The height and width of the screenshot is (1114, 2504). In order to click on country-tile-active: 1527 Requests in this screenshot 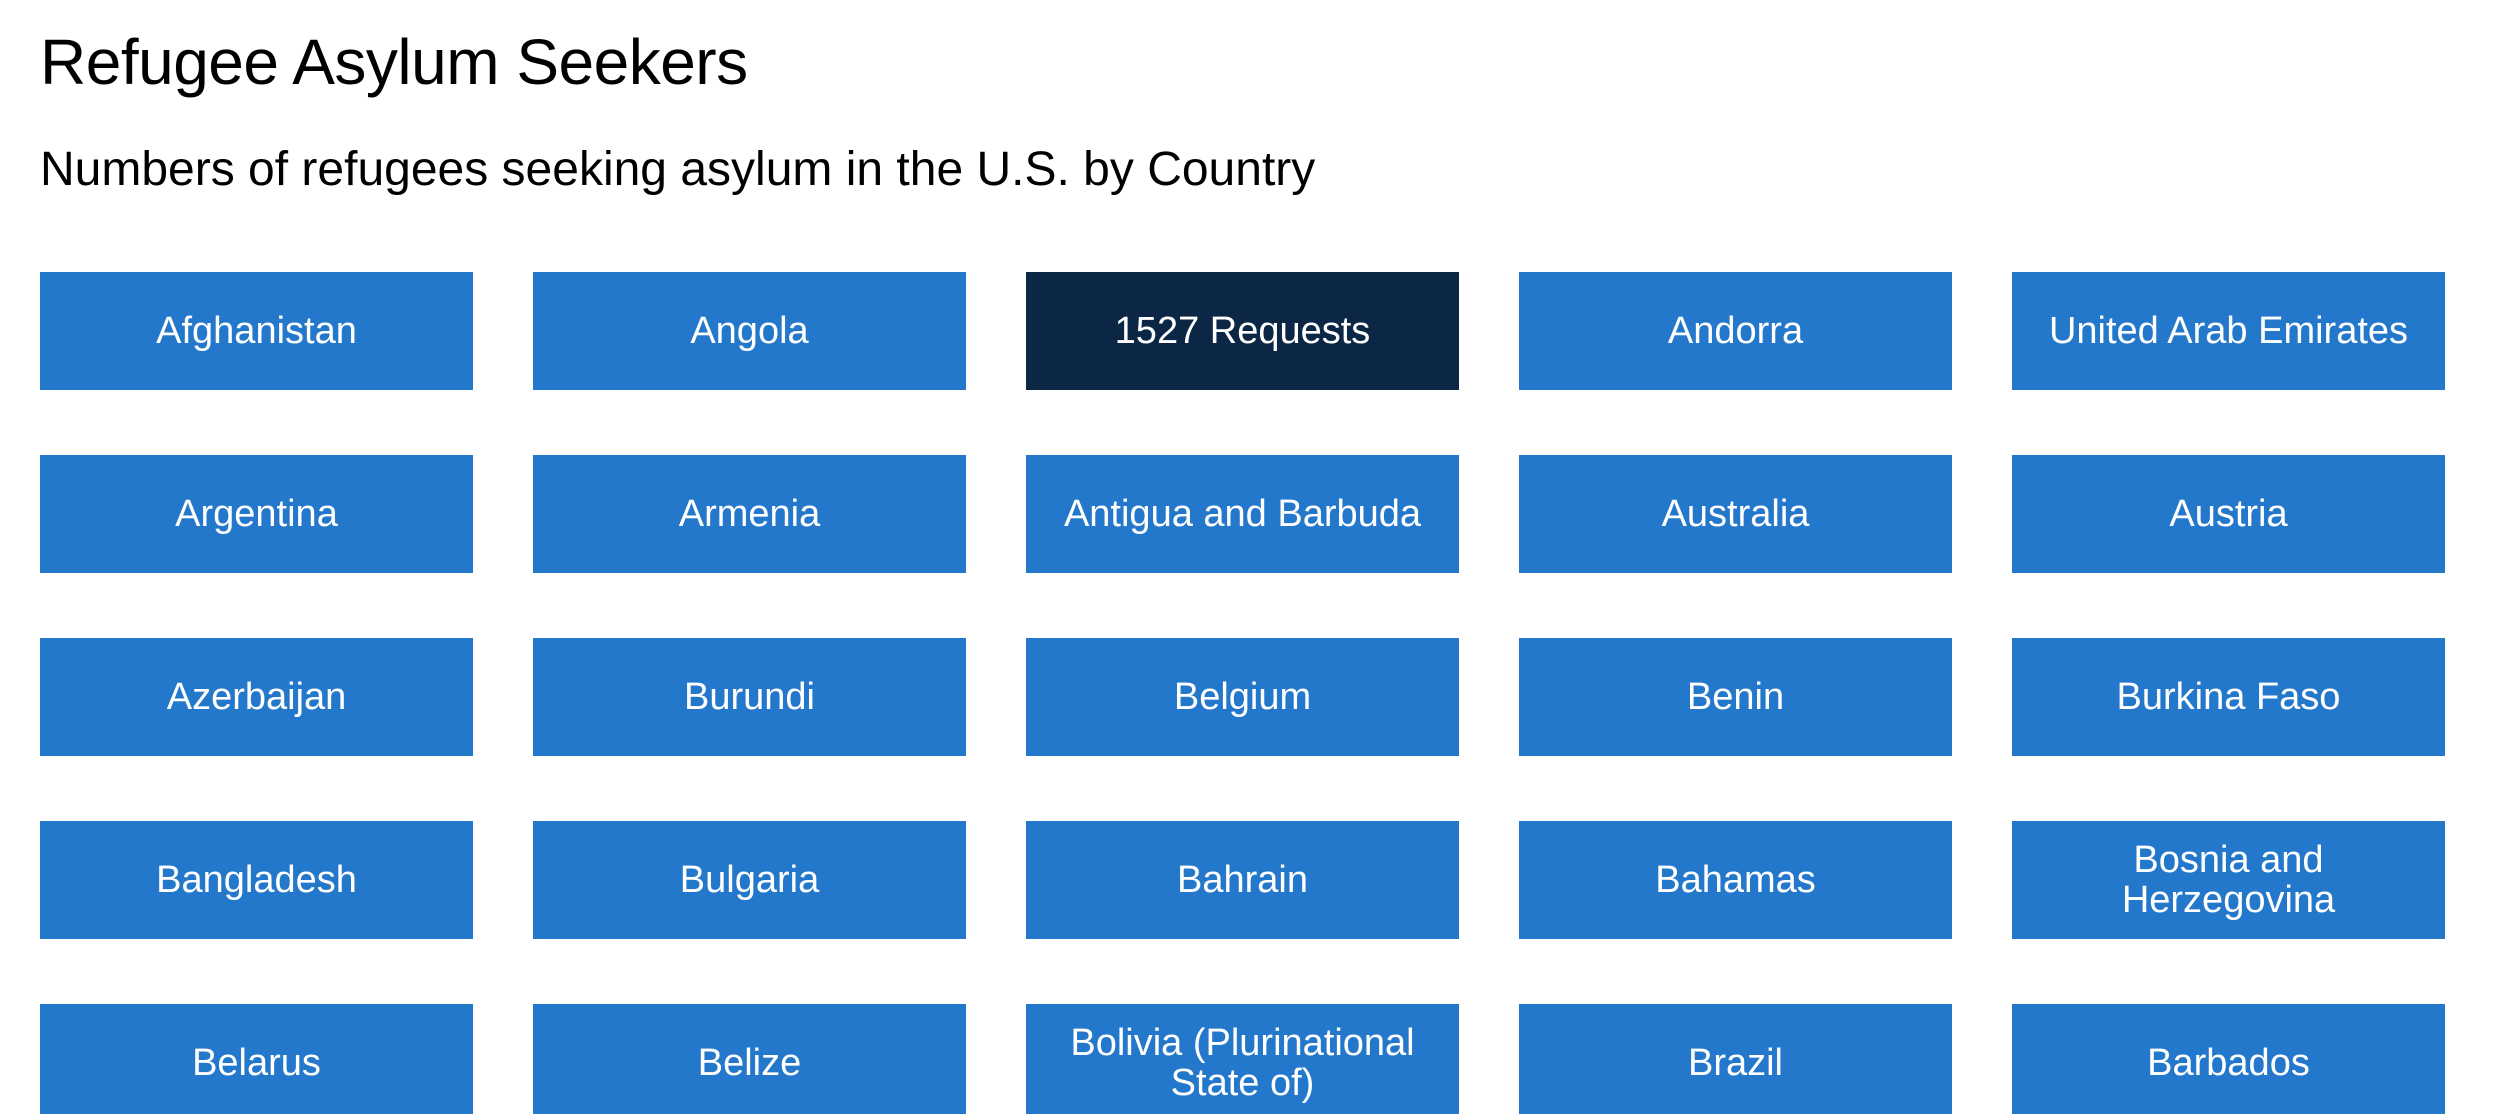, I will do `click(1242, 331)`.